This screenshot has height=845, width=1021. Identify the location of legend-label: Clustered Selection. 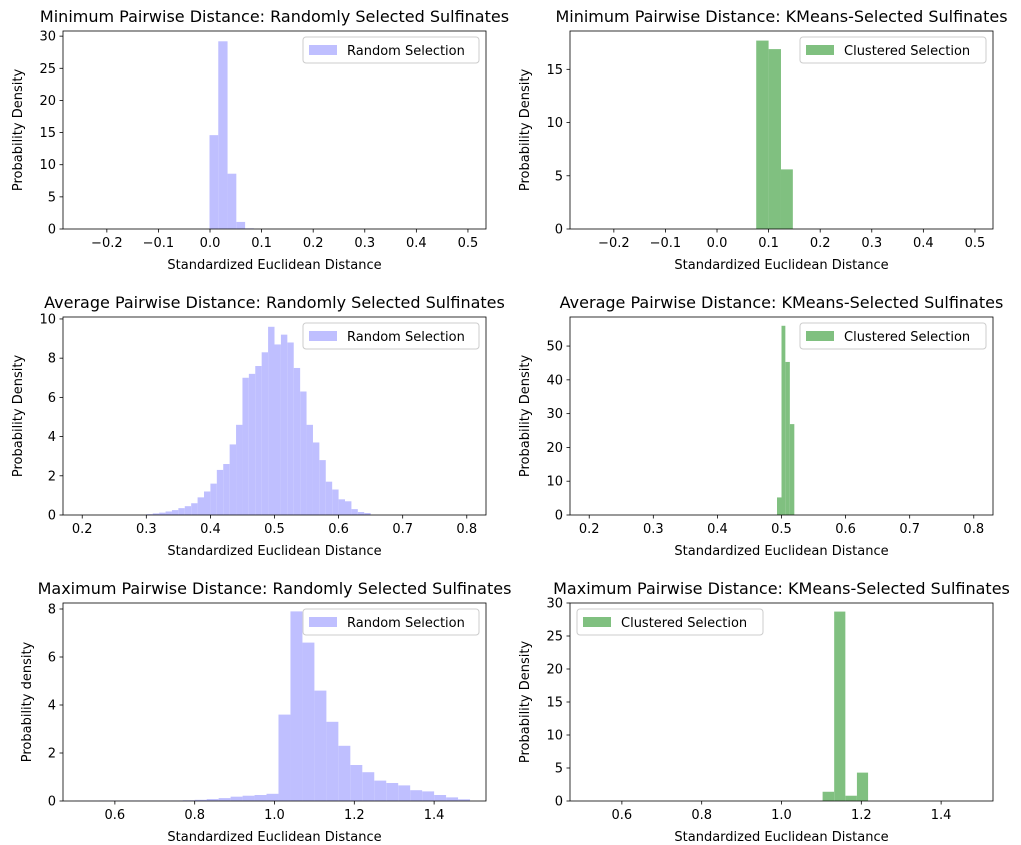
(907, 337).